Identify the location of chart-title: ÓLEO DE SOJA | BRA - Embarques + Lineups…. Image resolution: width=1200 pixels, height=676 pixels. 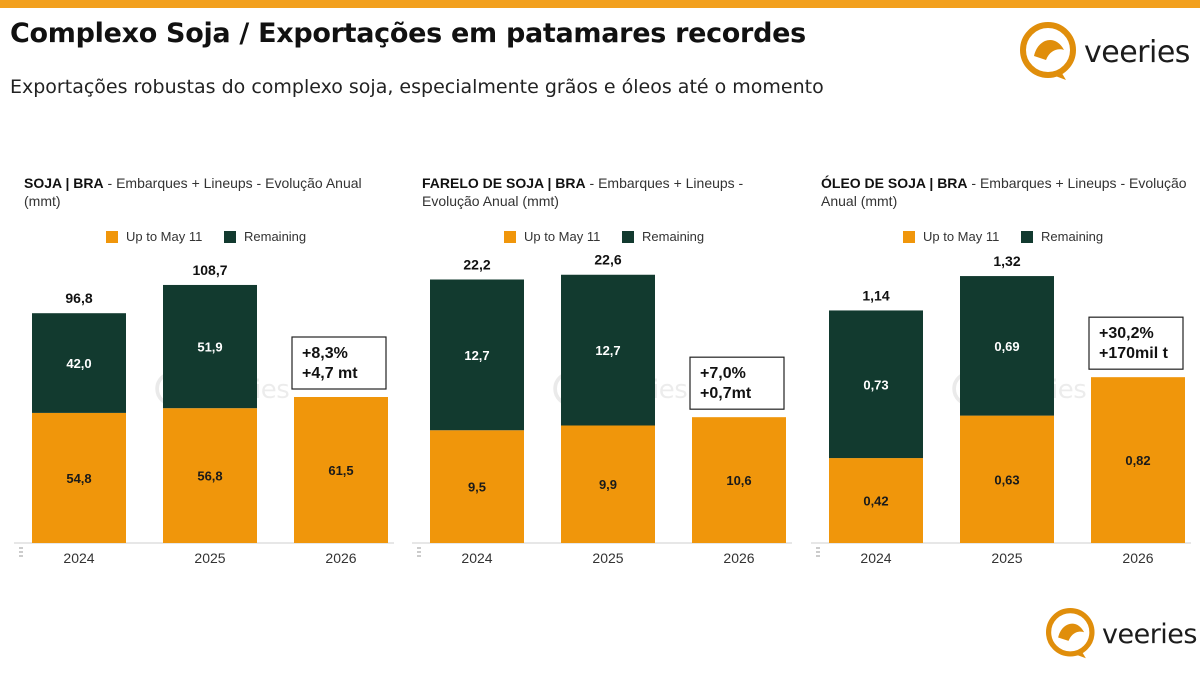
(1004, 192).